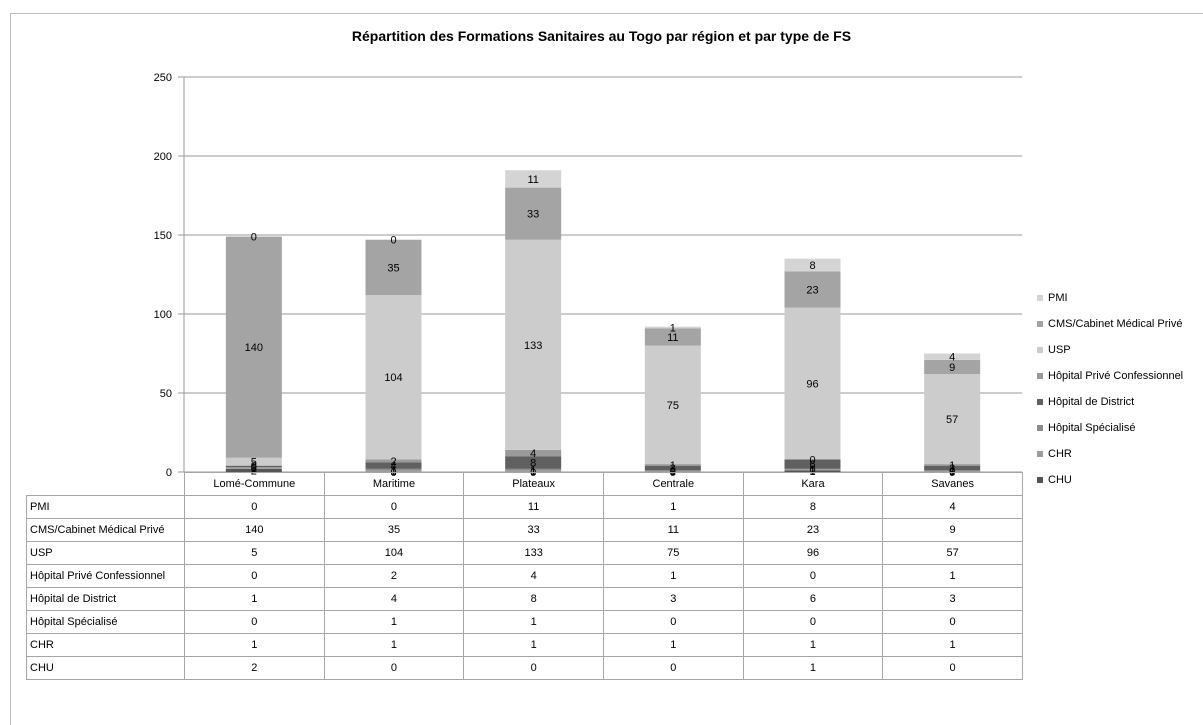 This screenshot has height=725, width=1203. What do you see at coordinates (1110, 356) in the screenshot?
I see `legend-item: USP` at bounding box center [1110, 356].